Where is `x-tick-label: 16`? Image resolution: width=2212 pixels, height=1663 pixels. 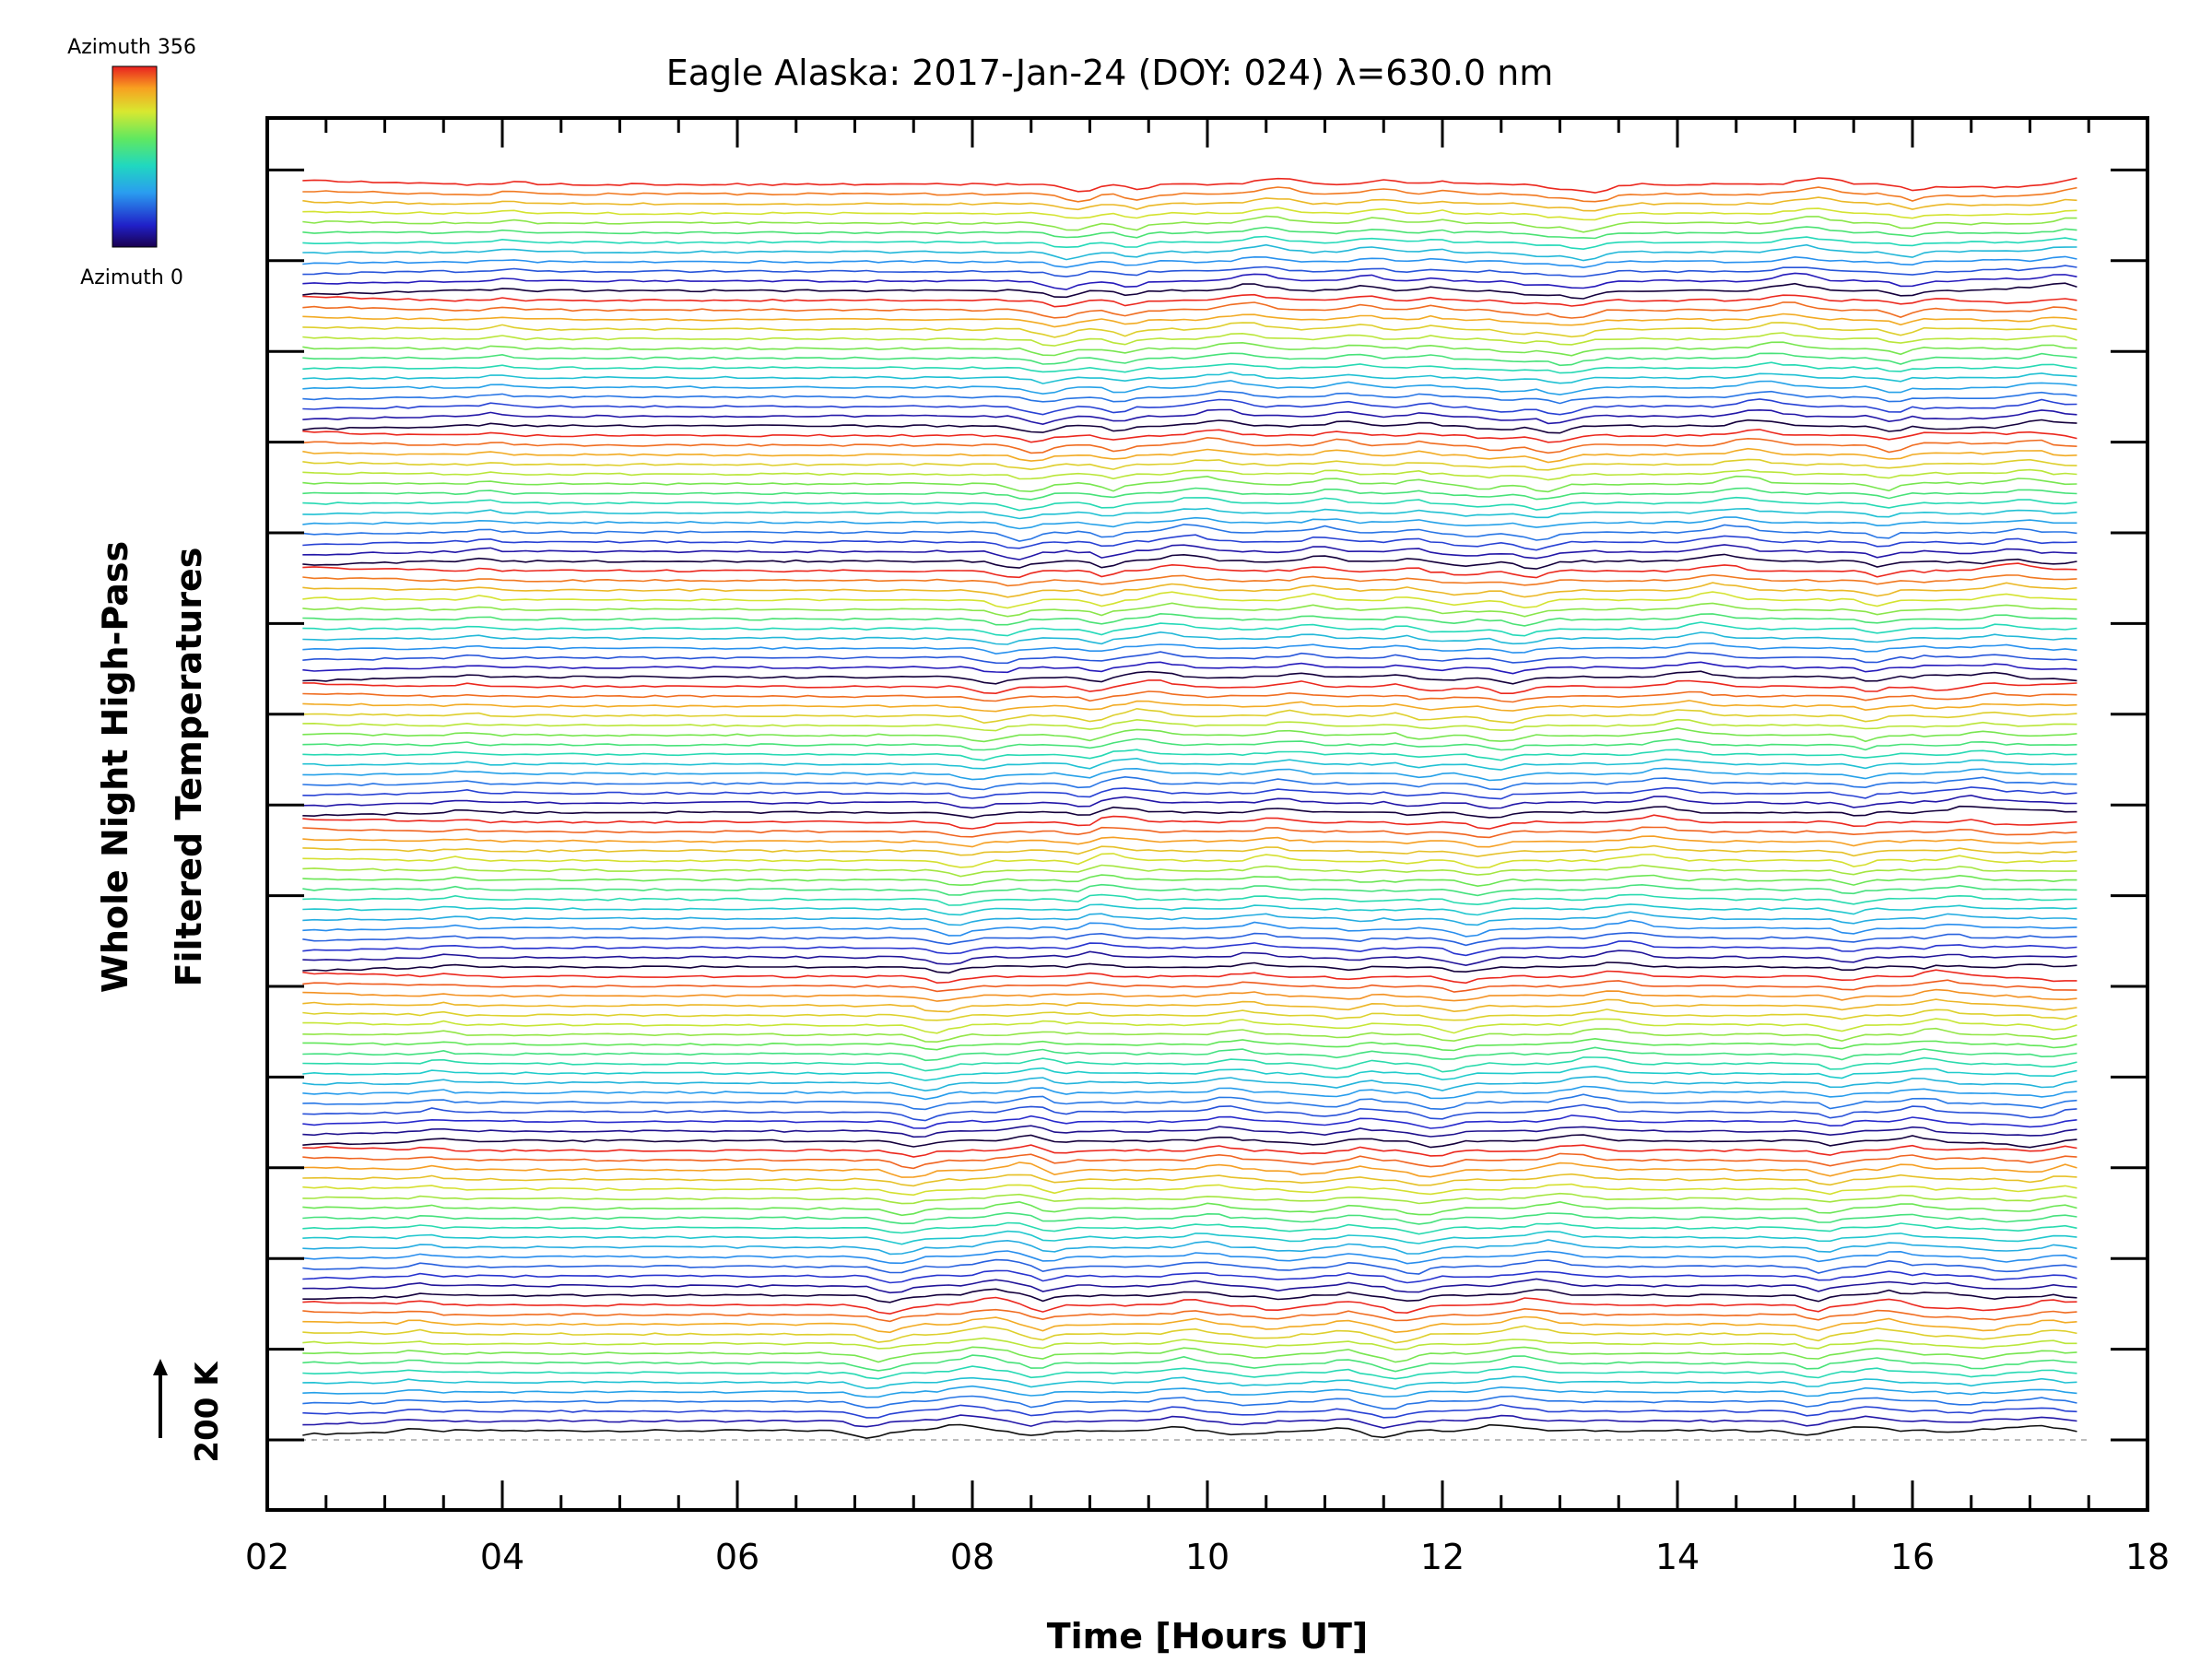
x-tick-label: 16 is located at coordinates (1912, 1557).